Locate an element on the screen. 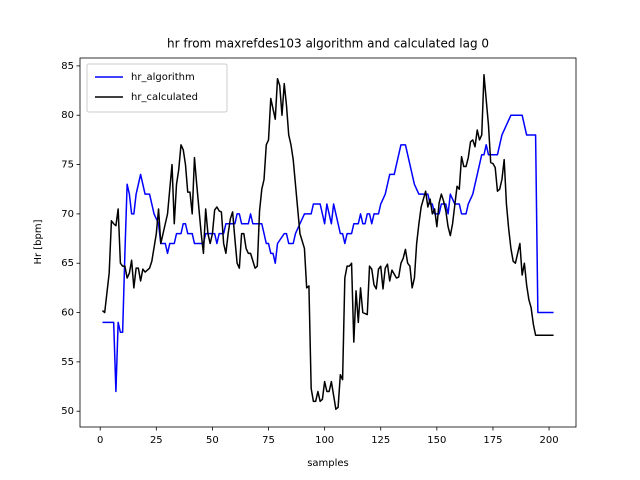  y-tick-label: 70 is located at coordinates (67, 214).